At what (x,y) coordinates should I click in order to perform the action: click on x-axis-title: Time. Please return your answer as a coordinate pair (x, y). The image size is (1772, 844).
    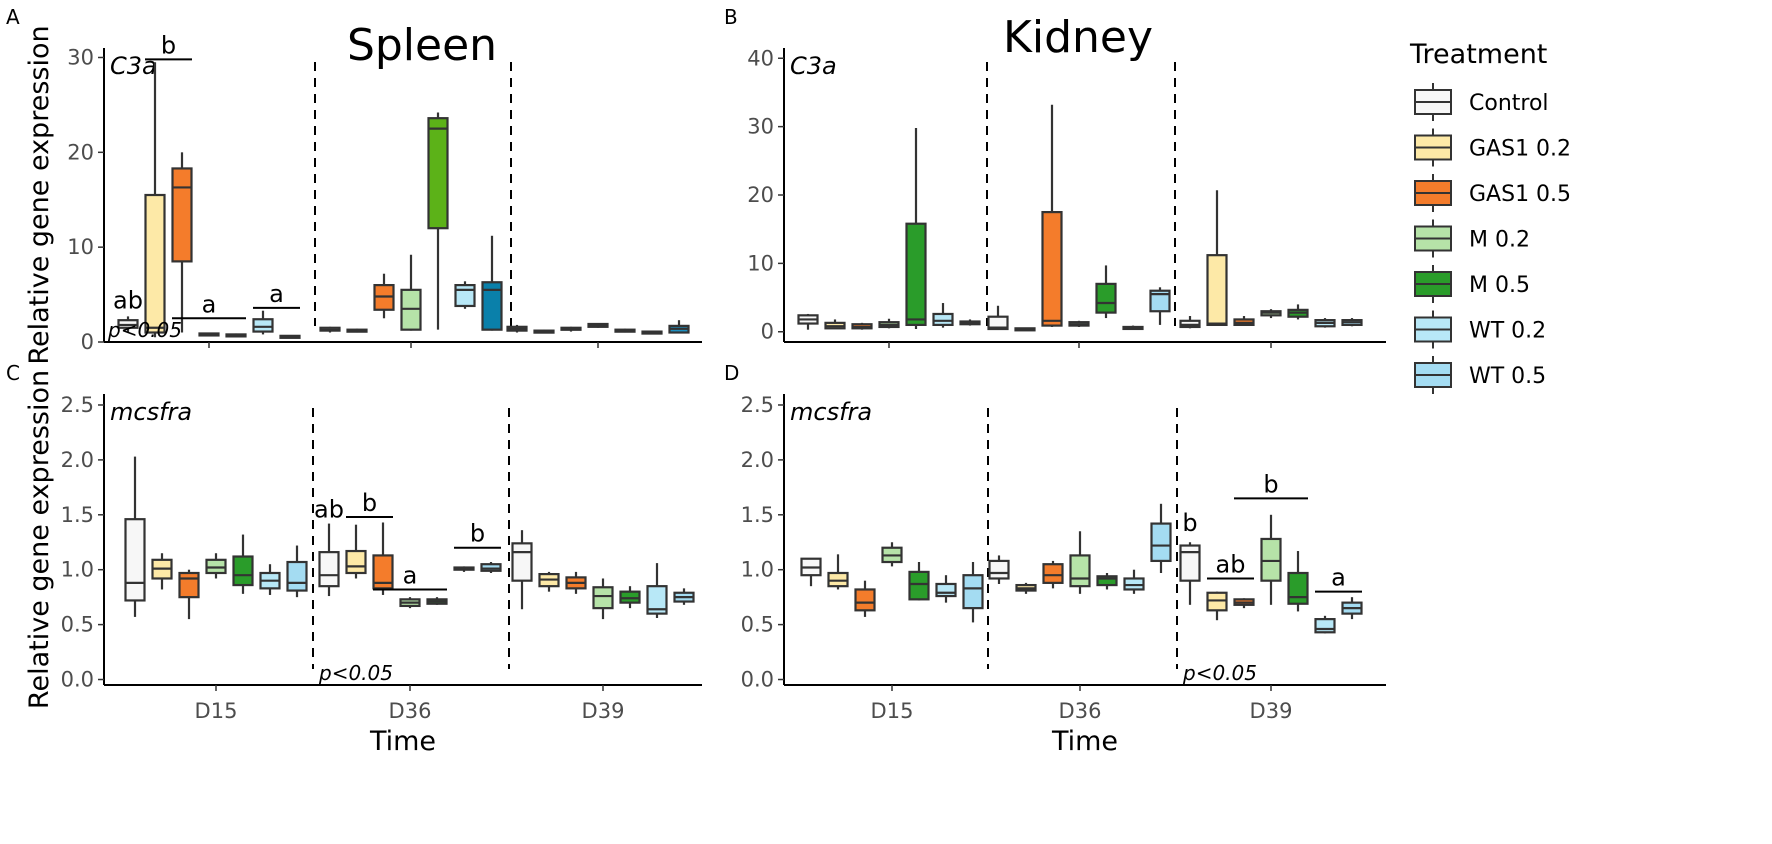
    Looking at the image, I should click on (1084, 741).